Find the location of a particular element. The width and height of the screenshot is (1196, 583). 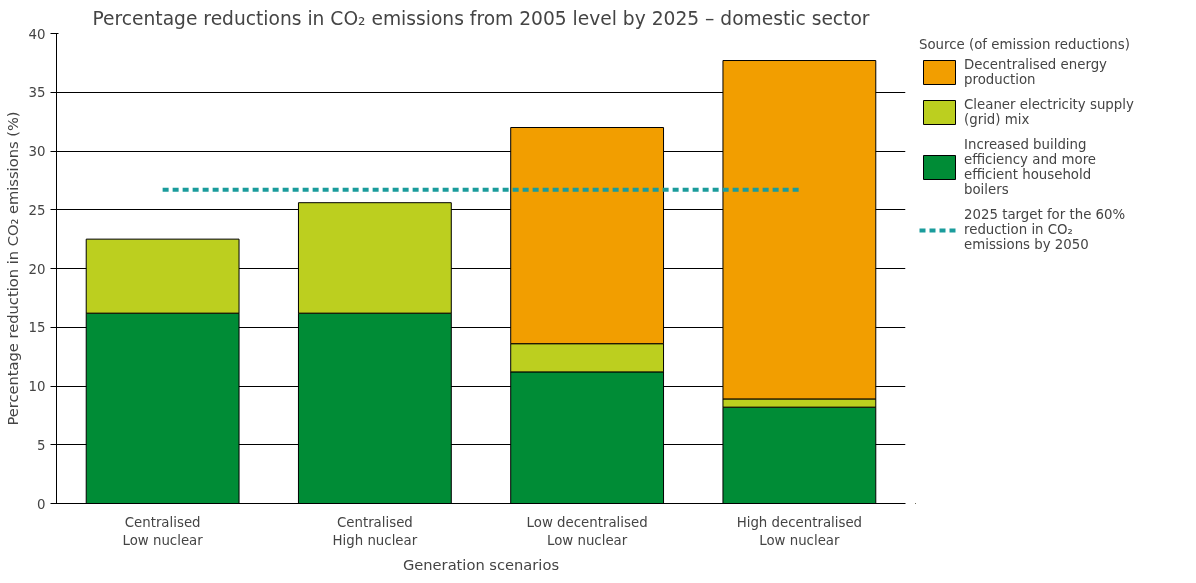

y-tick-label: 40 is located at coordinates (37, 34).